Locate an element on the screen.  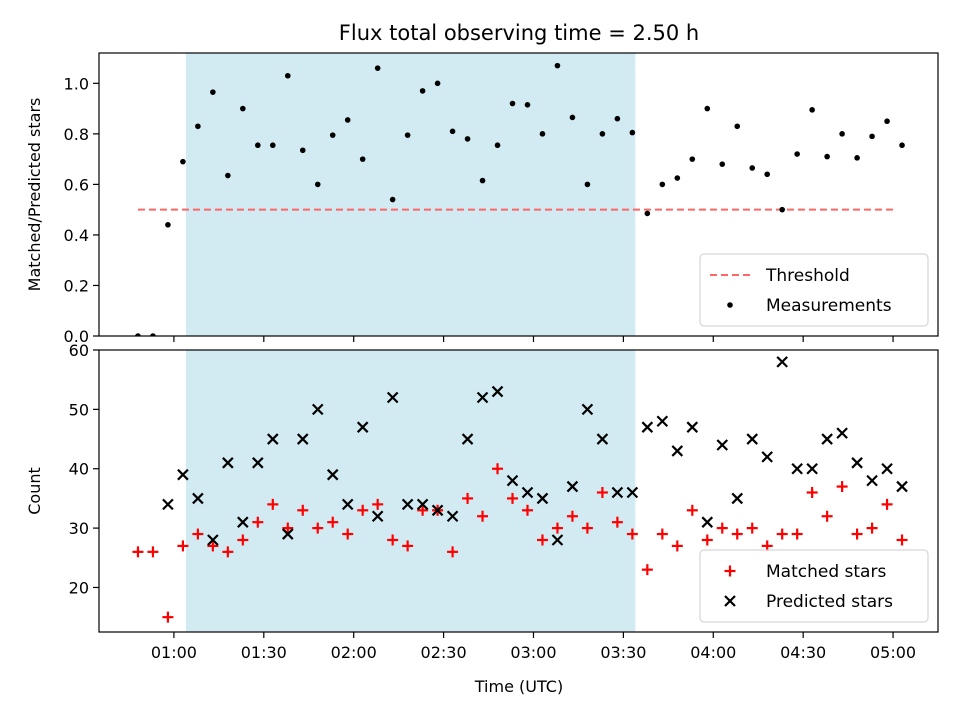
legend: Matched stars Predicted stars is located at coordinates (814, 586).